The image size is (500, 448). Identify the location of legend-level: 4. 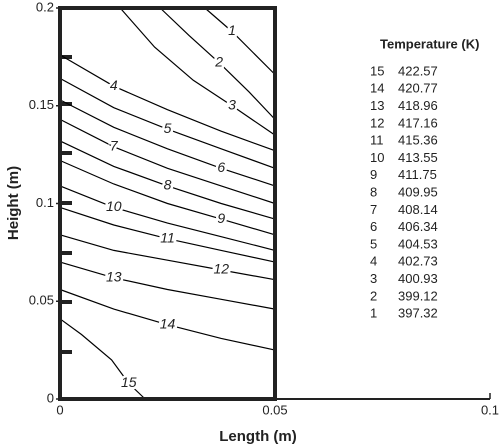
(373, 261).